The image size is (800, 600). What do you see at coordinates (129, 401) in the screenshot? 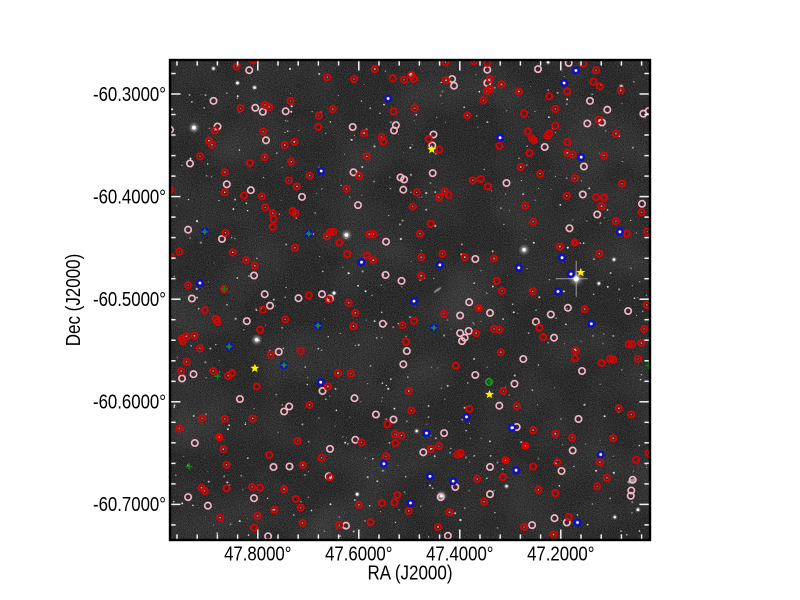
I see `svg-text: -60.6000°` at bounding box center [129, 401].